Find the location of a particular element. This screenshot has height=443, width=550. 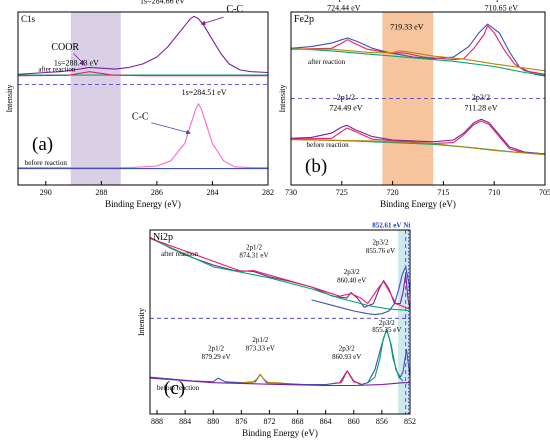

x-tick-label: 876 is located at coordinates (241, 421).